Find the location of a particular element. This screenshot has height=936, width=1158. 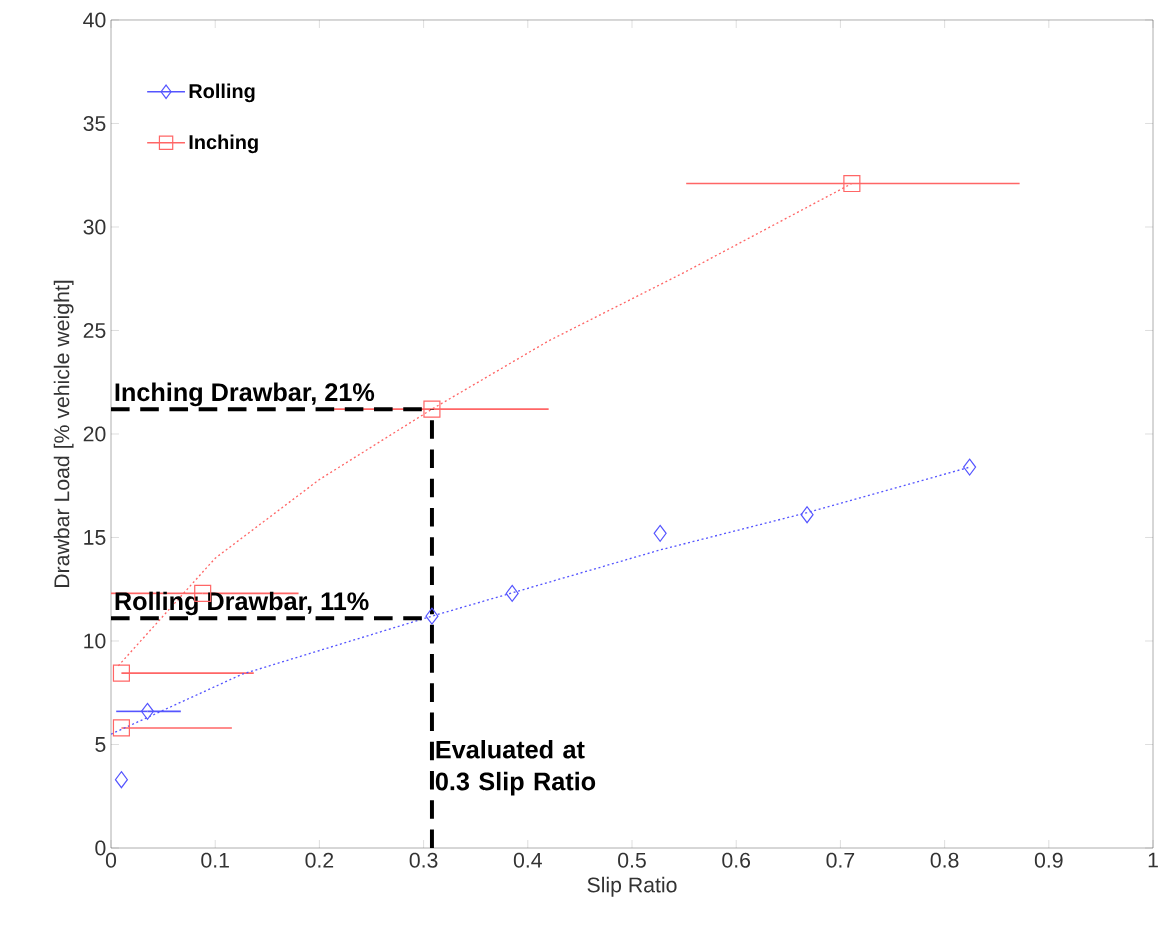

y-tick-label: 15 is located at coordinates (95, 537).